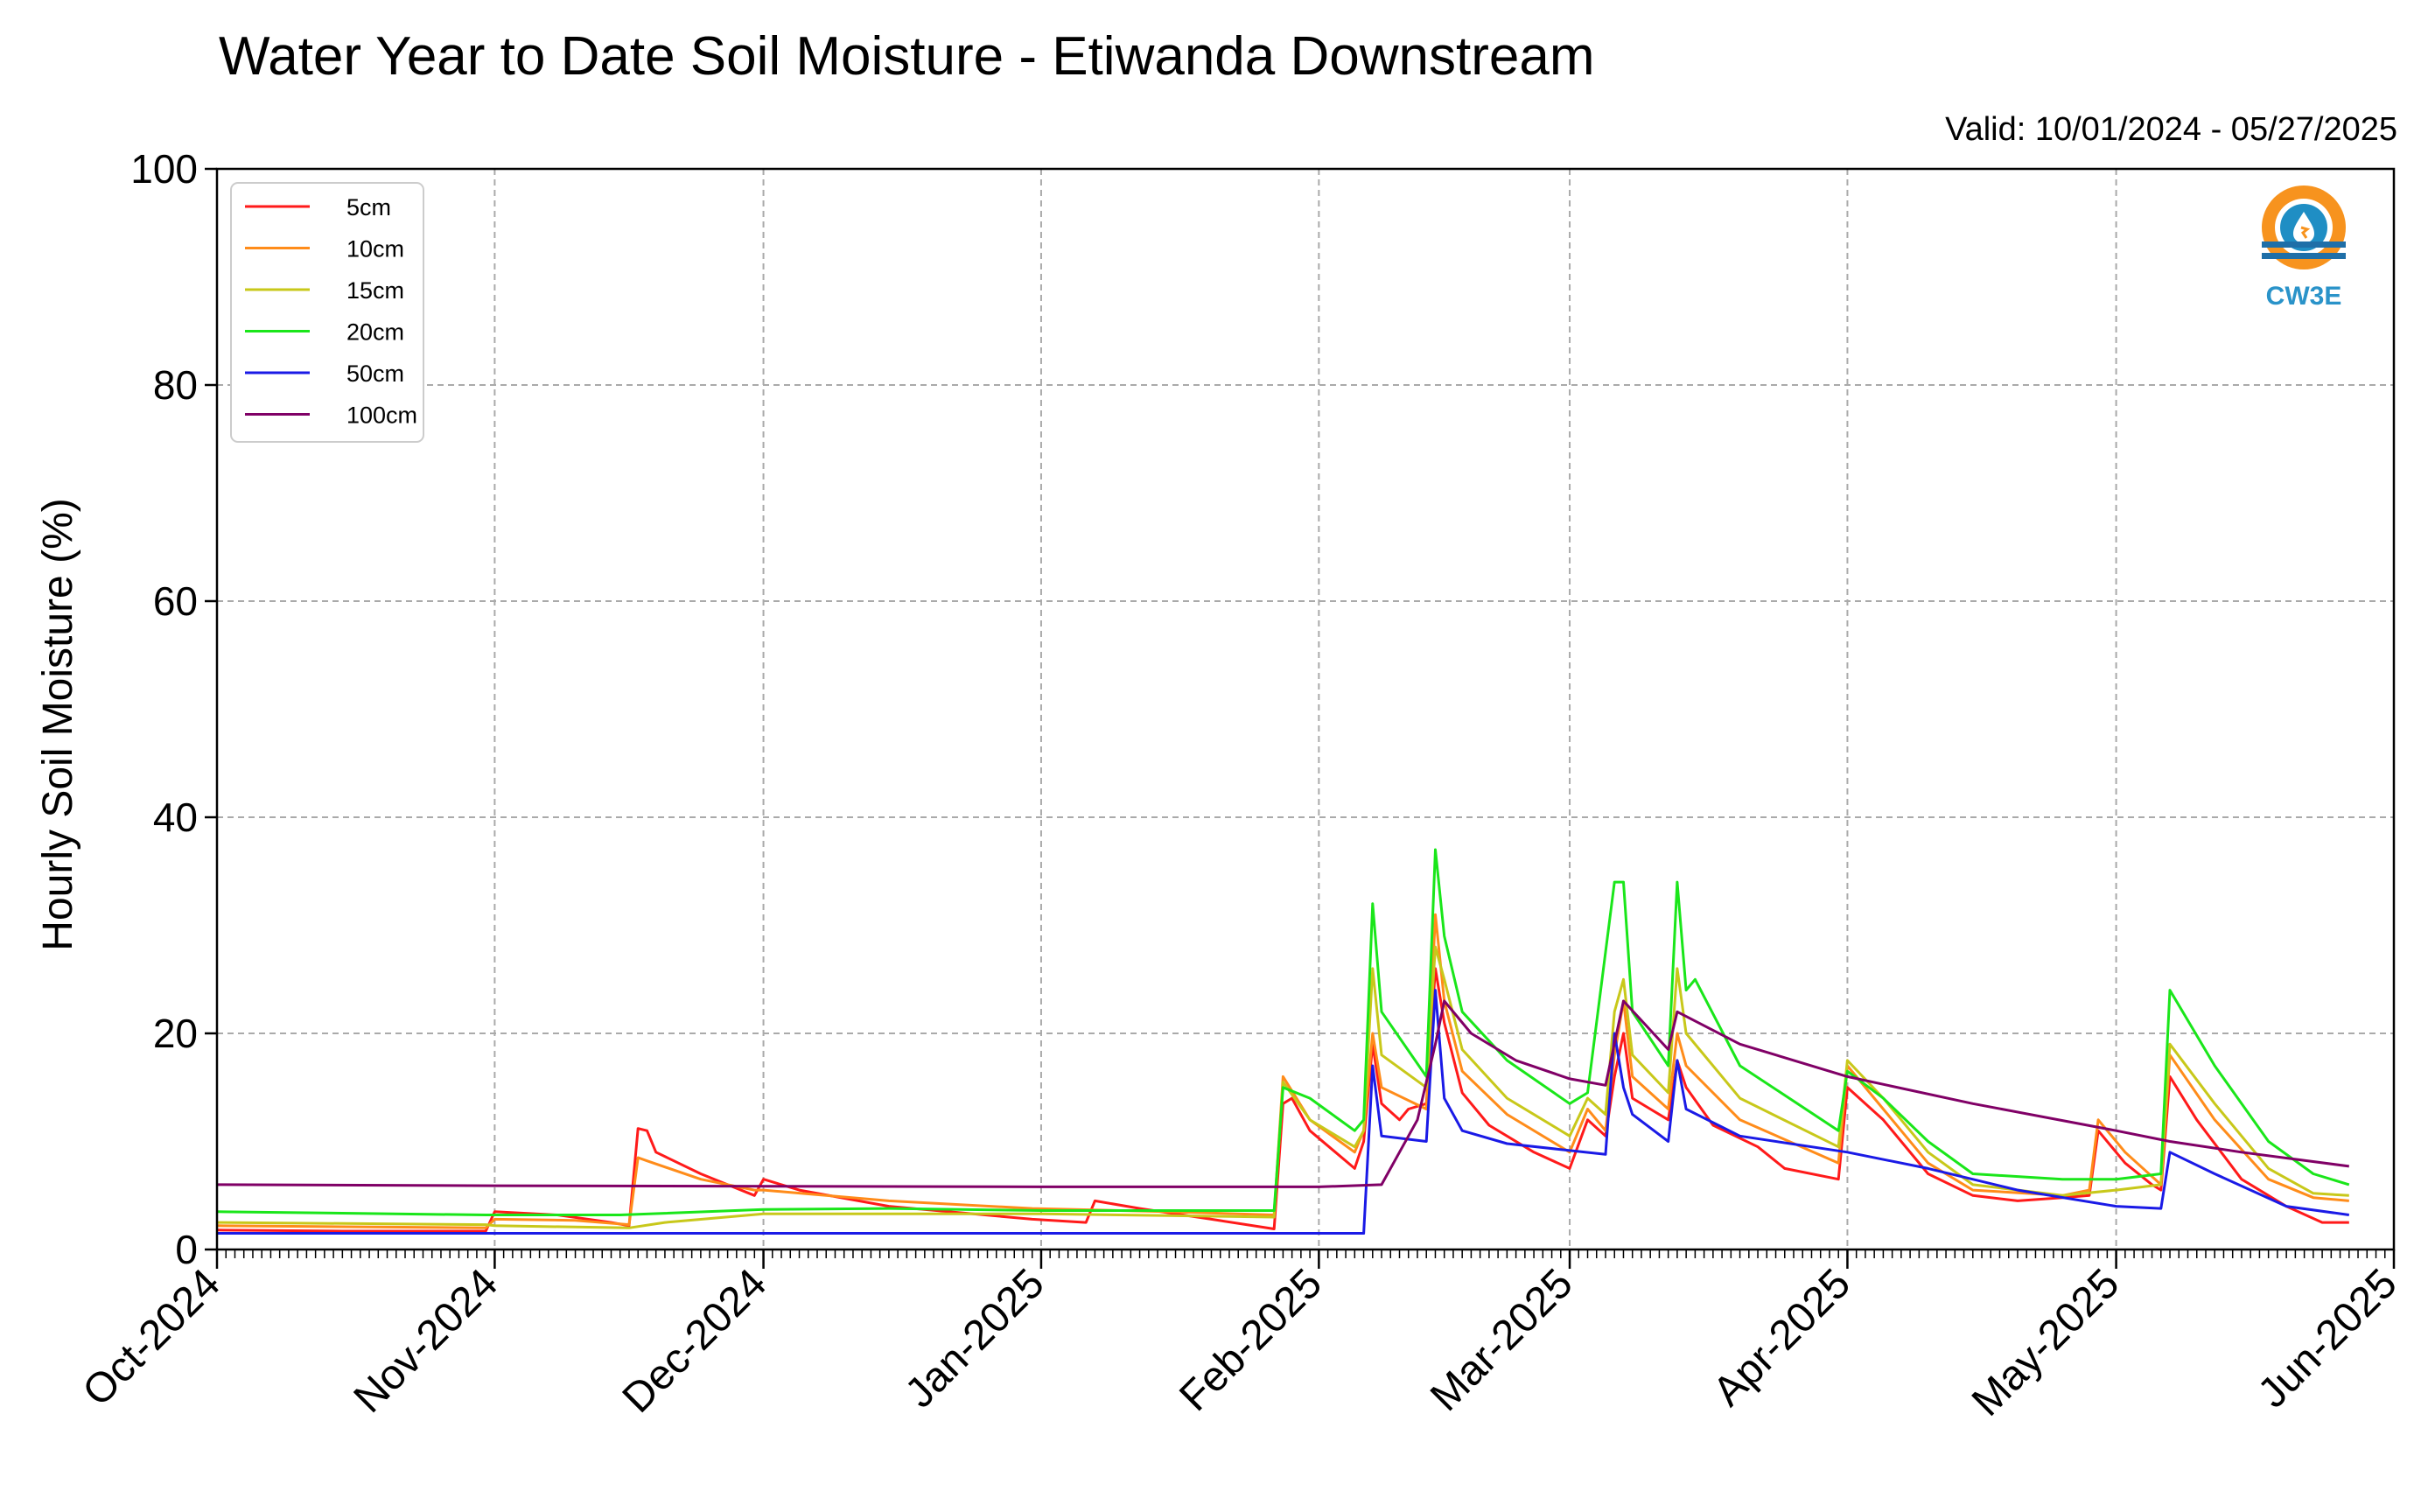 This screenshot has width=2421, height=1512. What do you see at coordinates (175, 385) in the screenshot?
I see `y-tick-label: 80` at bounding box center [175, 385].